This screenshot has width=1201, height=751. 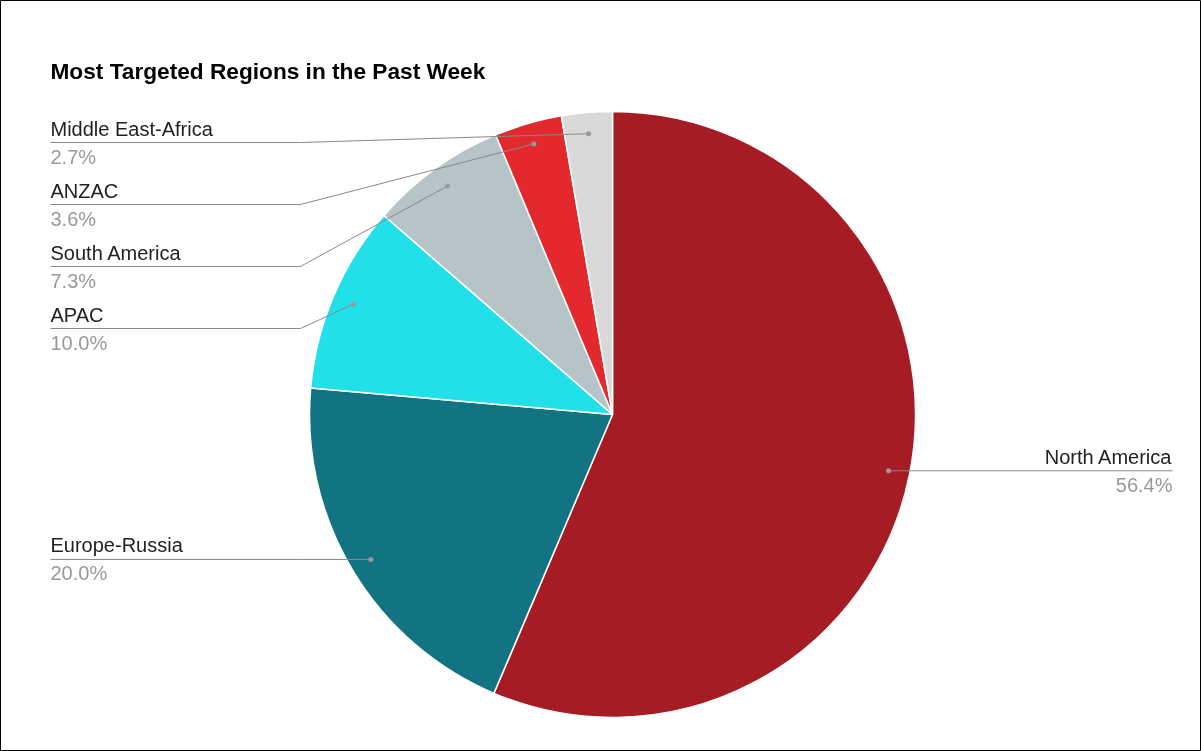 I want to click on data-label: 20.0%, so click(x=79, y=573).